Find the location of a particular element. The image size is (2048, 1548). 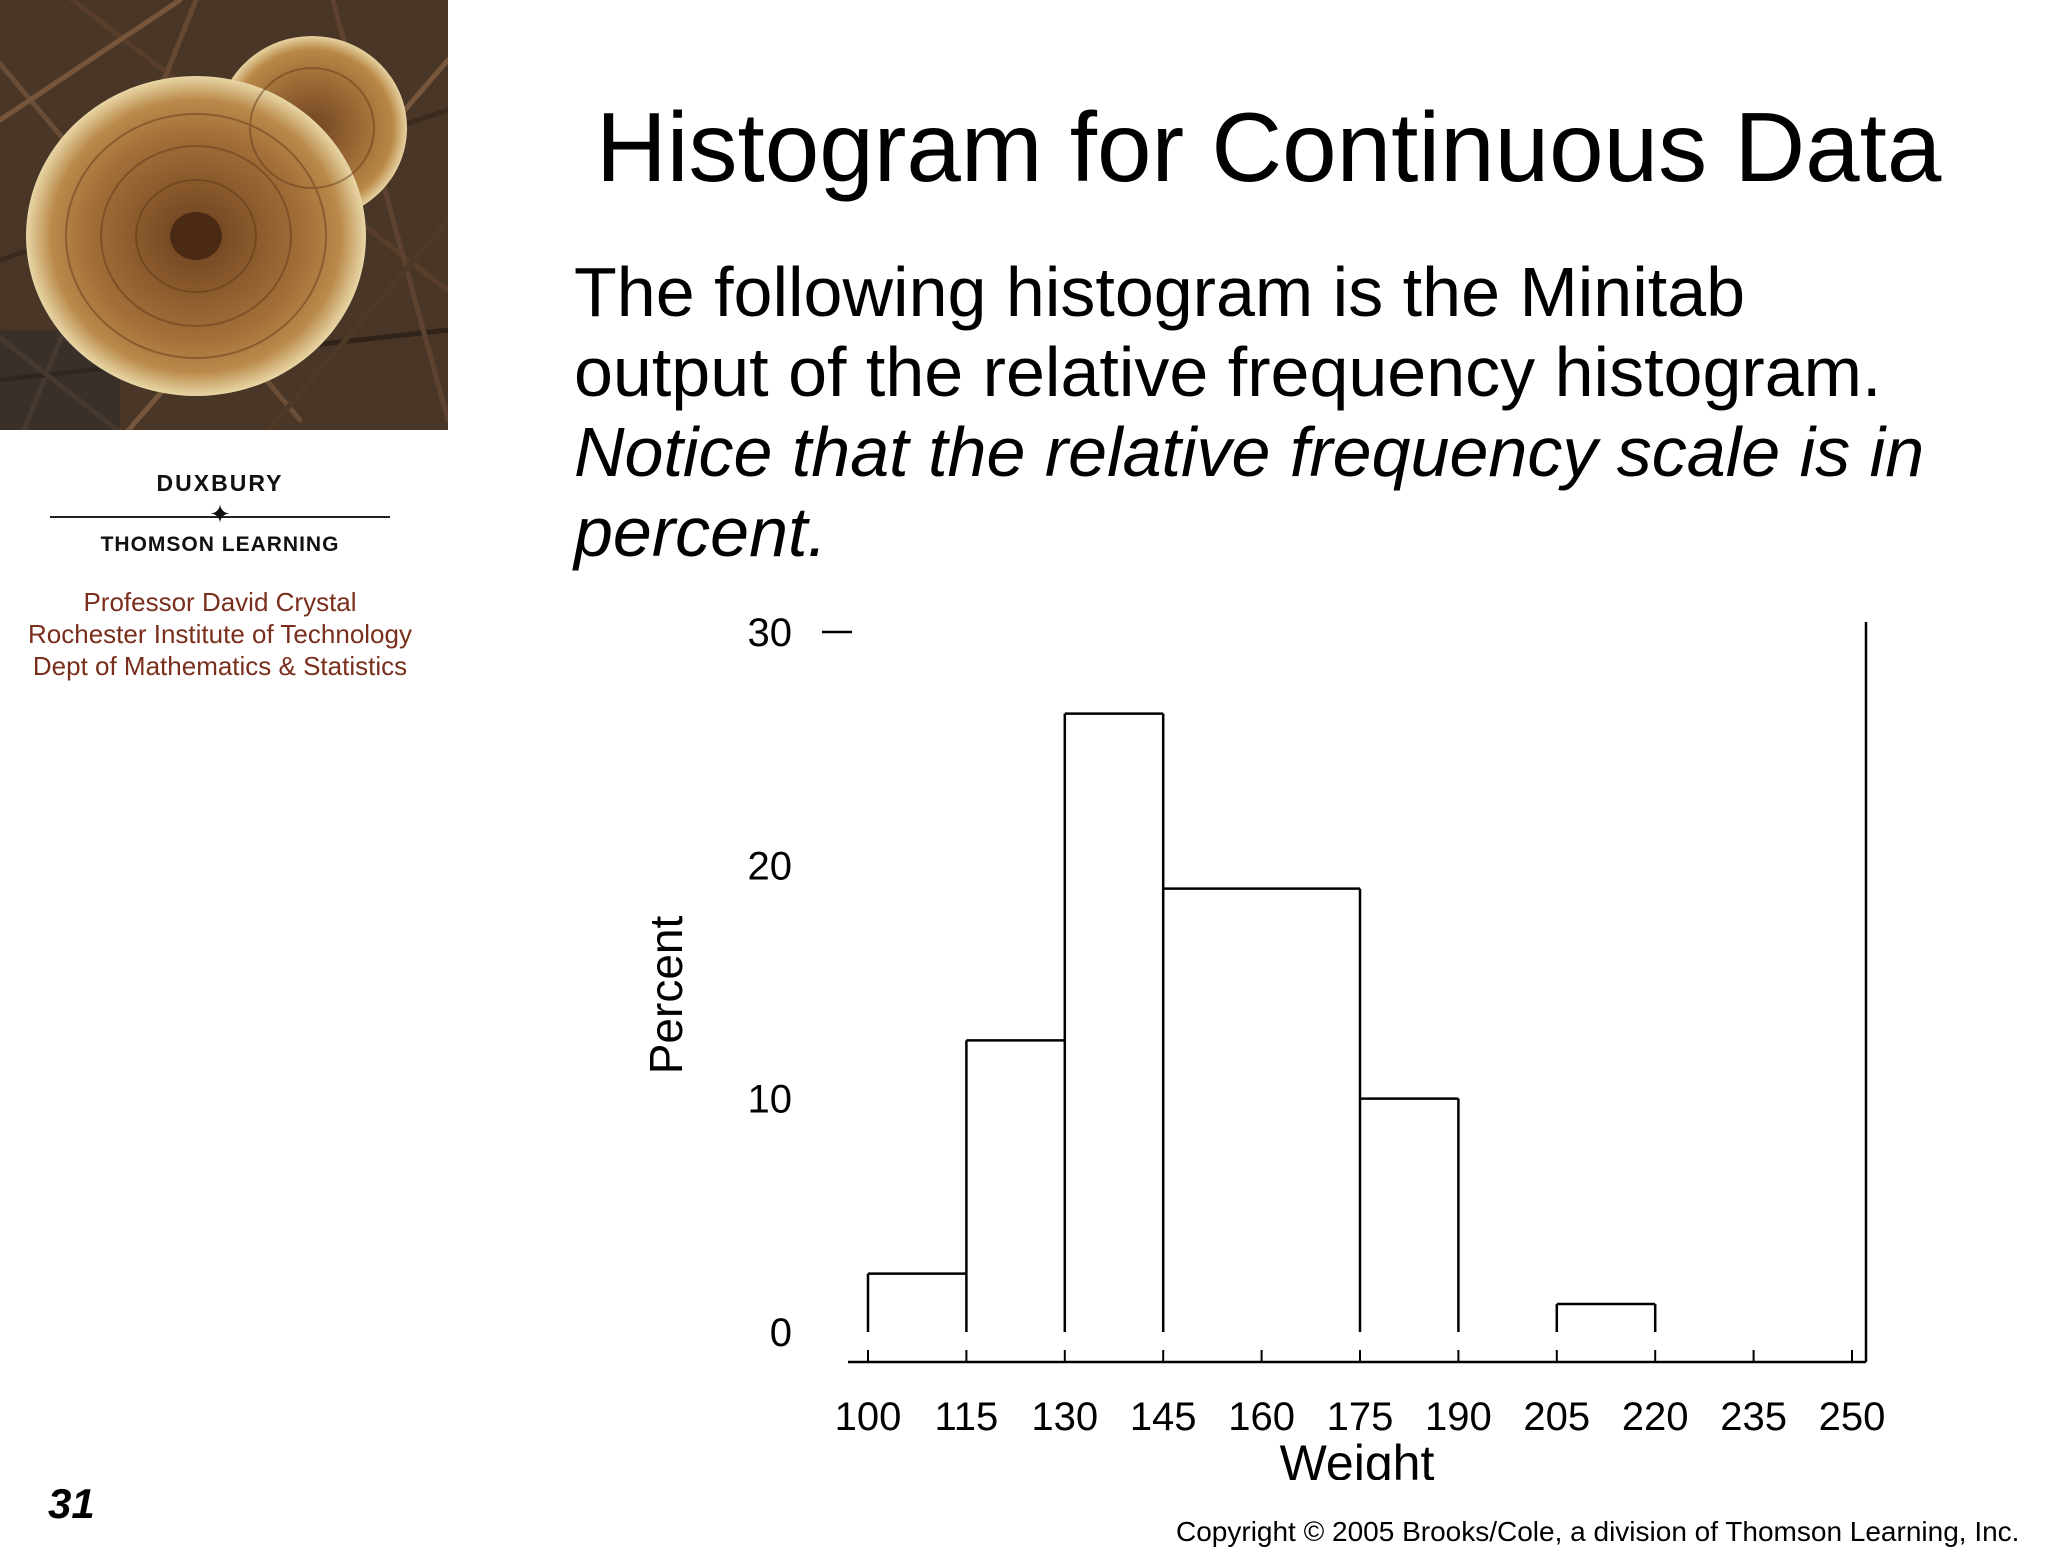

x-tick-label: 100 is located at coordinates (868, 1417).